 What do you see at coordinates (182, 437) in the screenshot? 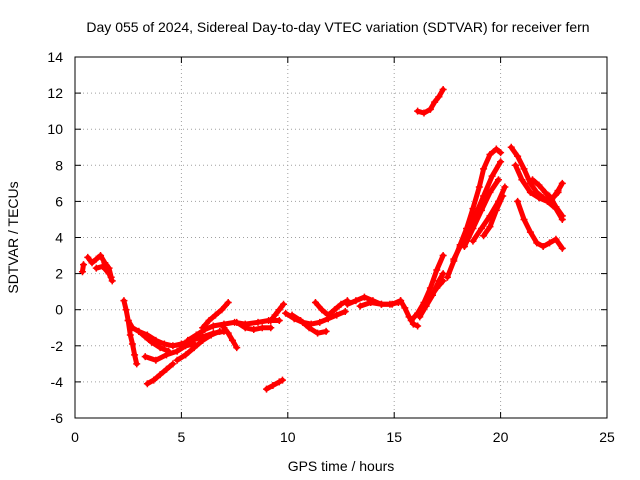
I see `x-tick-label: 5` at bounding box center [182, 437].